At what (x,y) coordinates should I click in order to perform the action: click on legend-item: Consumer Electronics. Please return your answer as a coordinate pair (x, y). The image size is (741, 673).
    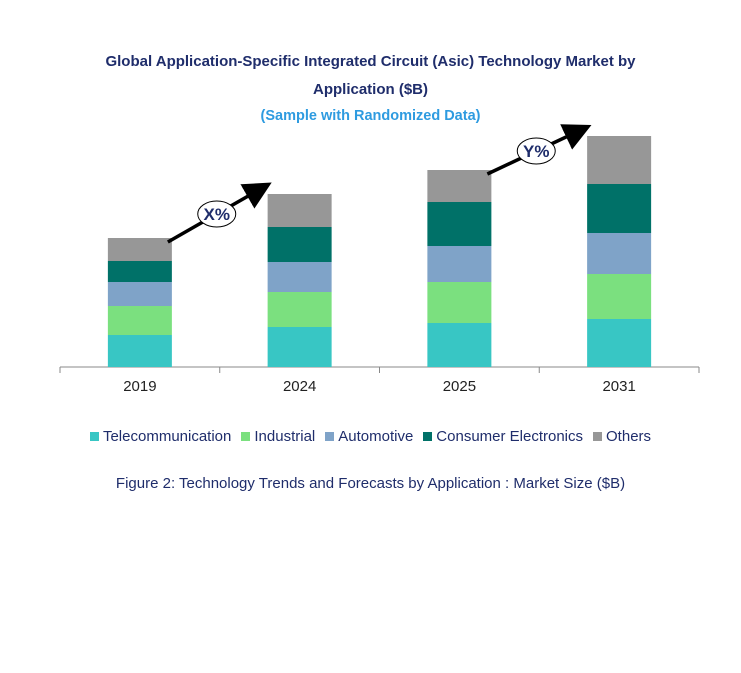
    Looking at the image, I should click on (503, 436).